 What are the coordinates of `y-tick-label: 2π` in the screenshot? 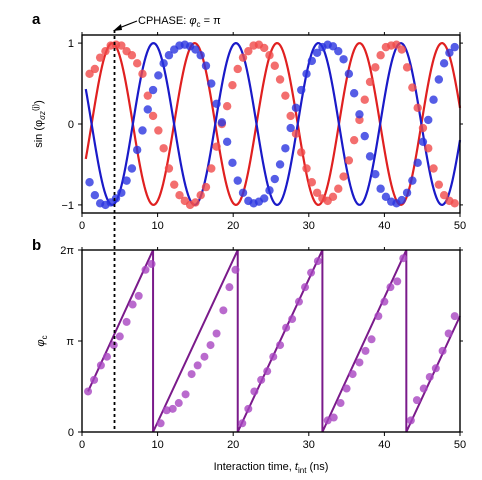 It's located at (67, 251).